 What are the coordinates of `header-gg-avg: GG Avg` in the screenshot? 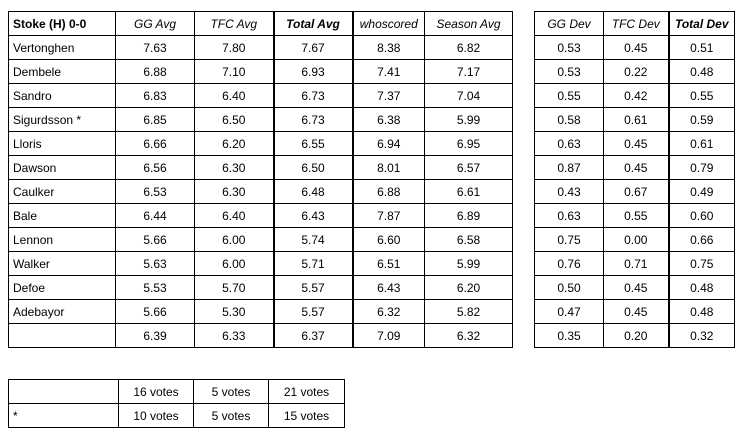 It's located at (155, 23).